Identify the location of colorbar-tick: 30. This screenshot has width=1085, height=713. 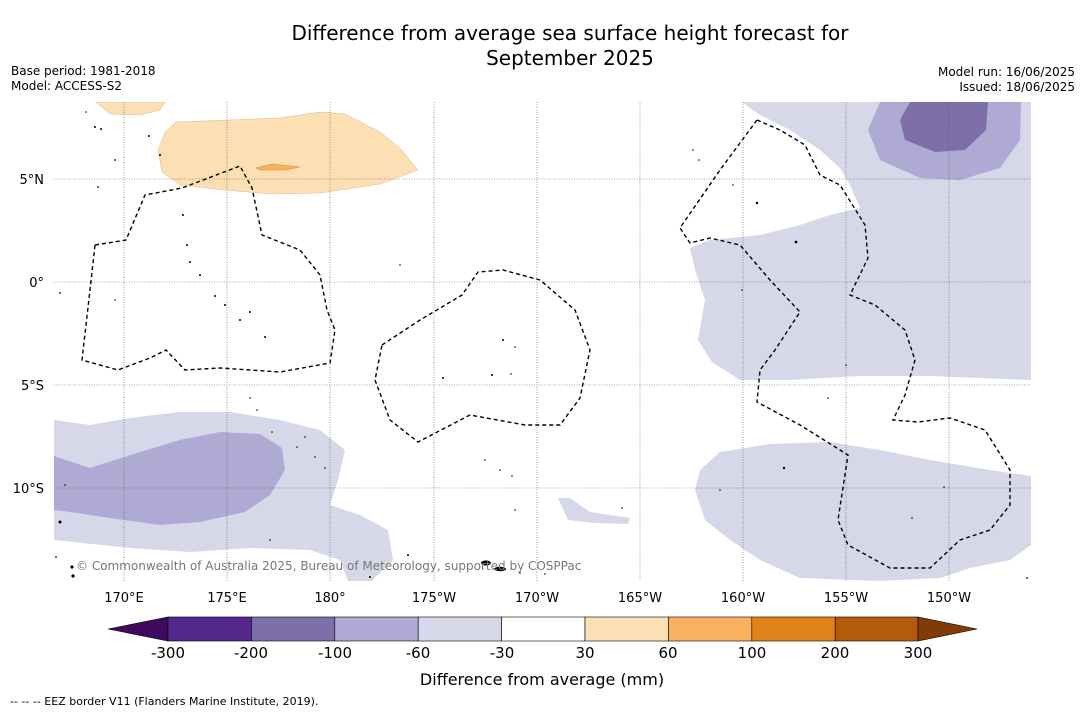
(584, 653).